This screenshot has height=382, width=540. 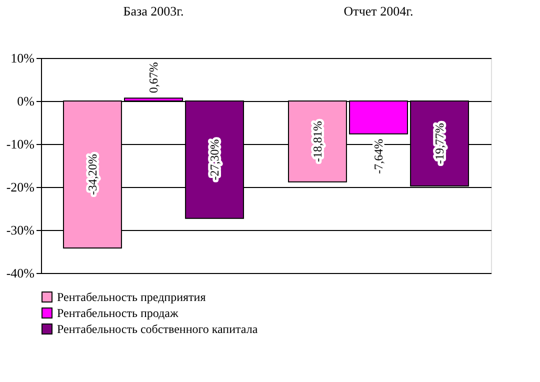 What do you see at coordinates (439, 143) in the screenshot?
I see `data-label: -19,77%` at bounding box center [439, 143].